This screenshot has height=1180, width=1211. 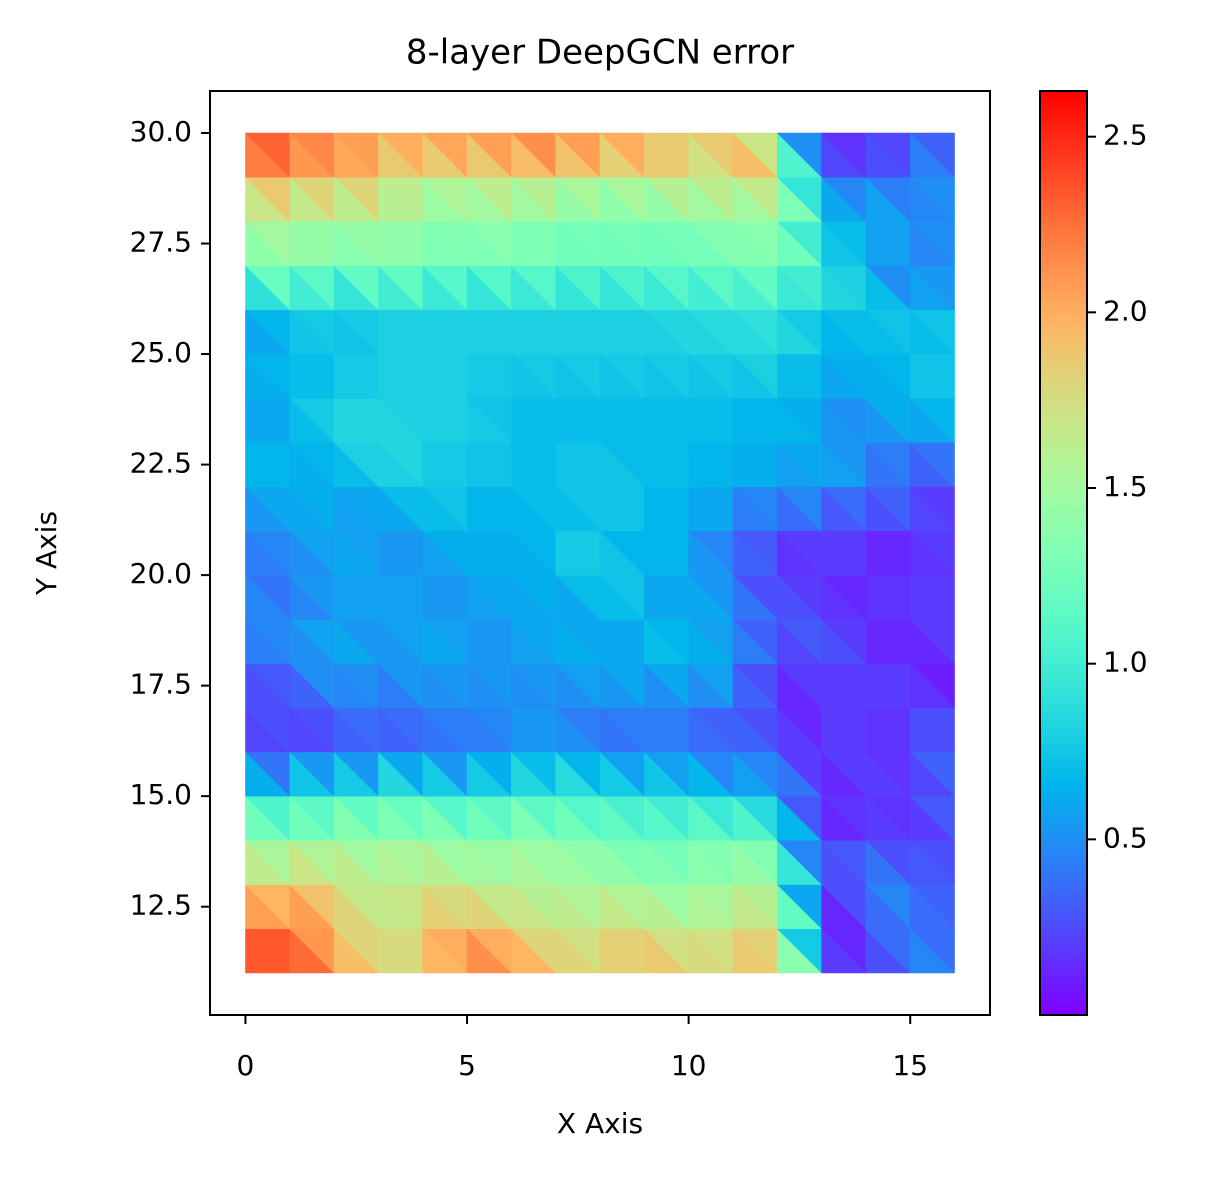 I want to click on colorbar-tick-label: 0.5, so click(x=1125, y=837).